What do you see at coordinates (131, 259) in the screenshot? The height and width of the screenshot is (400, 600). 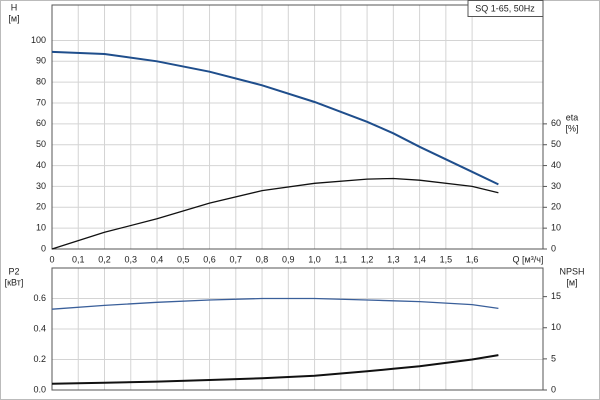 I see `x-tick-label: 0,3` at bounding box center [131, 259].